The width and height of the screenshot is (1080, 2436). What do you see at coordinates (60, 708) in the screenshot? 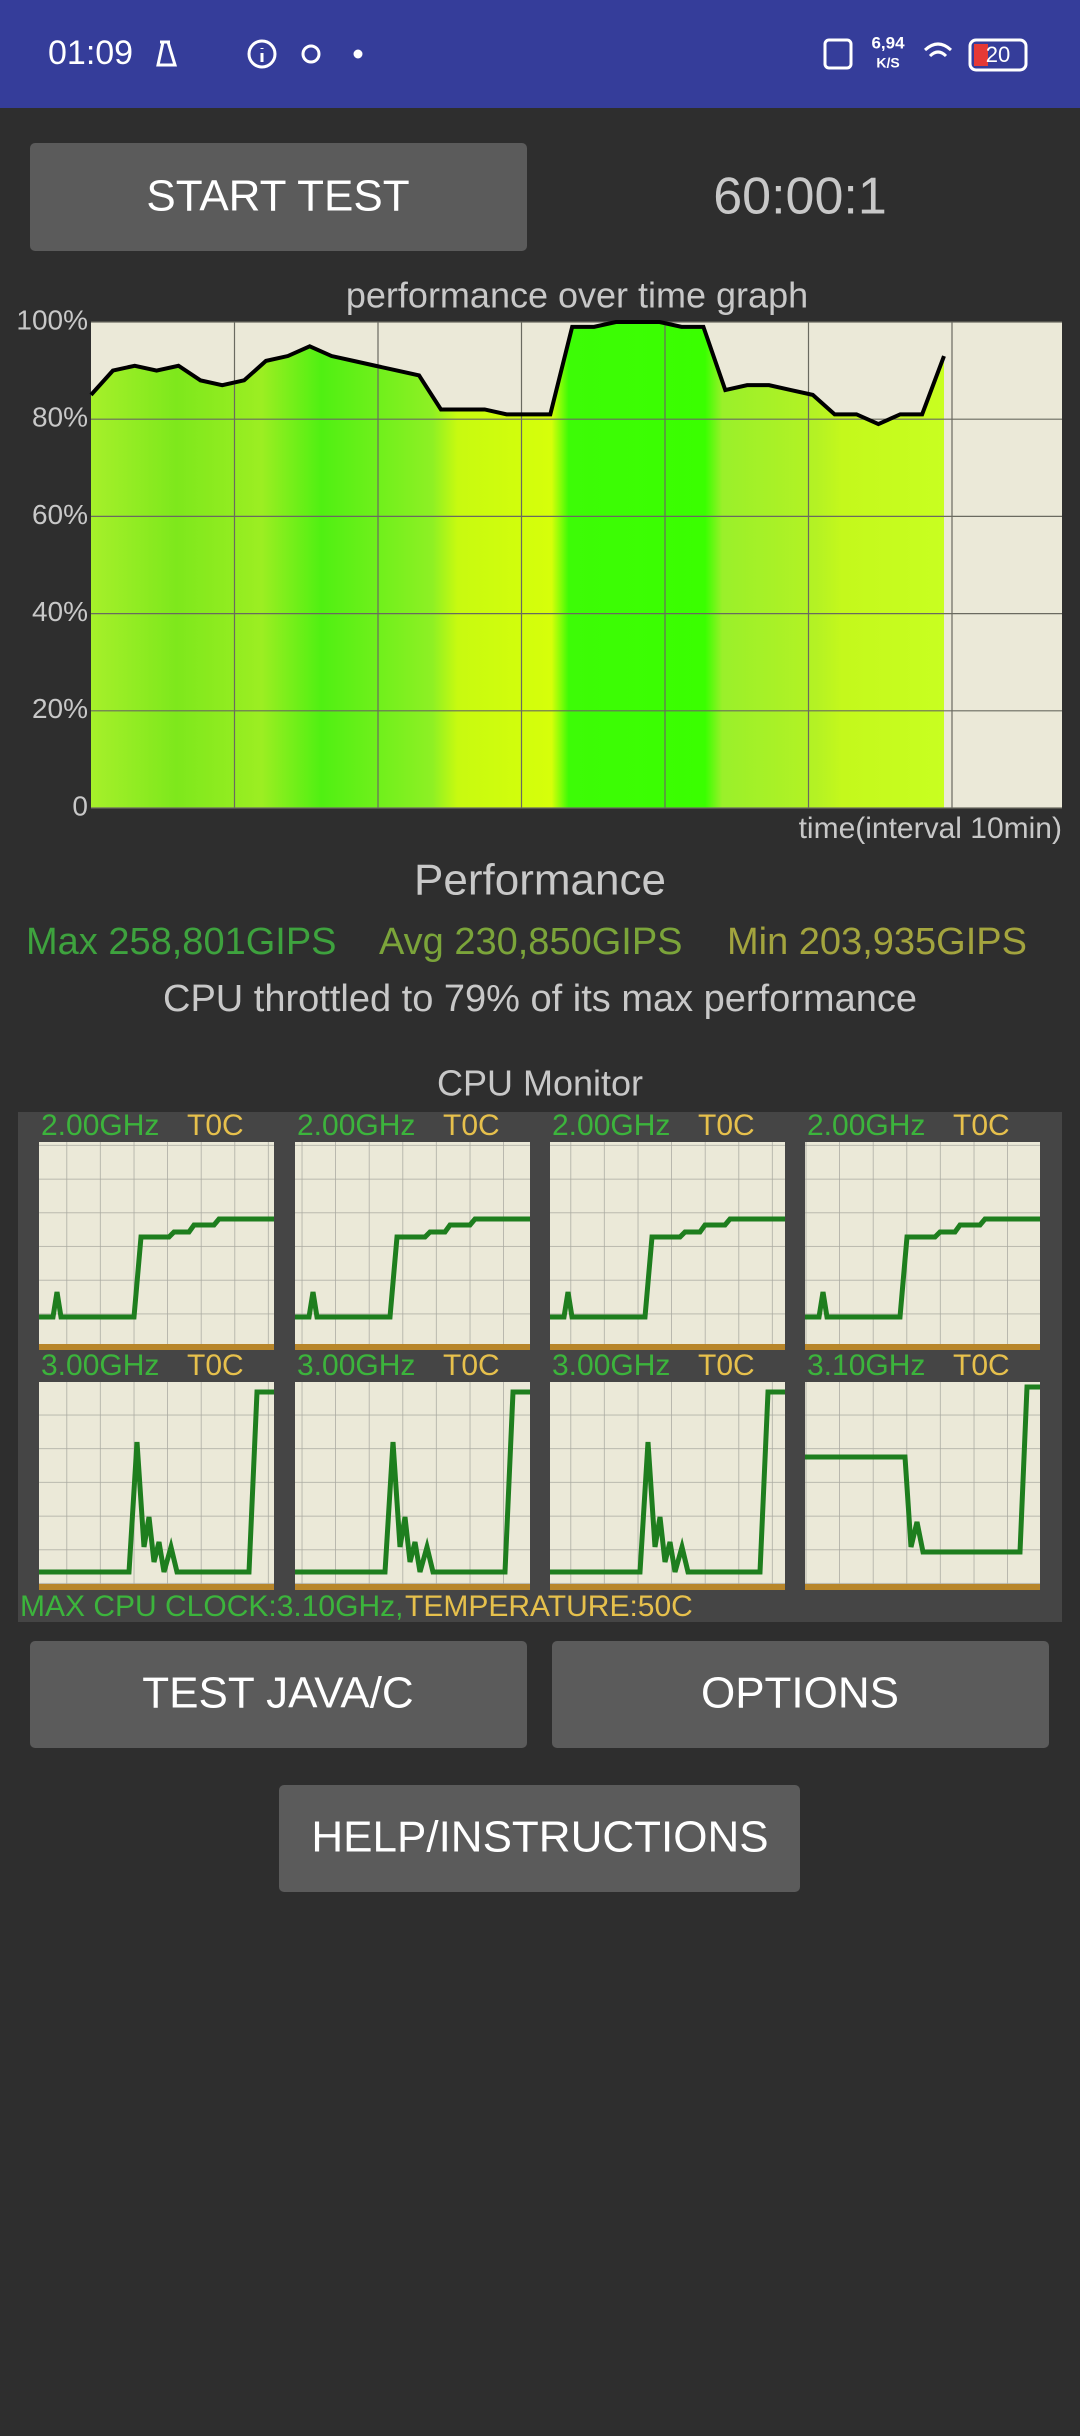
I see `y-tick-label: 20%` at bounding box center [60, 708].